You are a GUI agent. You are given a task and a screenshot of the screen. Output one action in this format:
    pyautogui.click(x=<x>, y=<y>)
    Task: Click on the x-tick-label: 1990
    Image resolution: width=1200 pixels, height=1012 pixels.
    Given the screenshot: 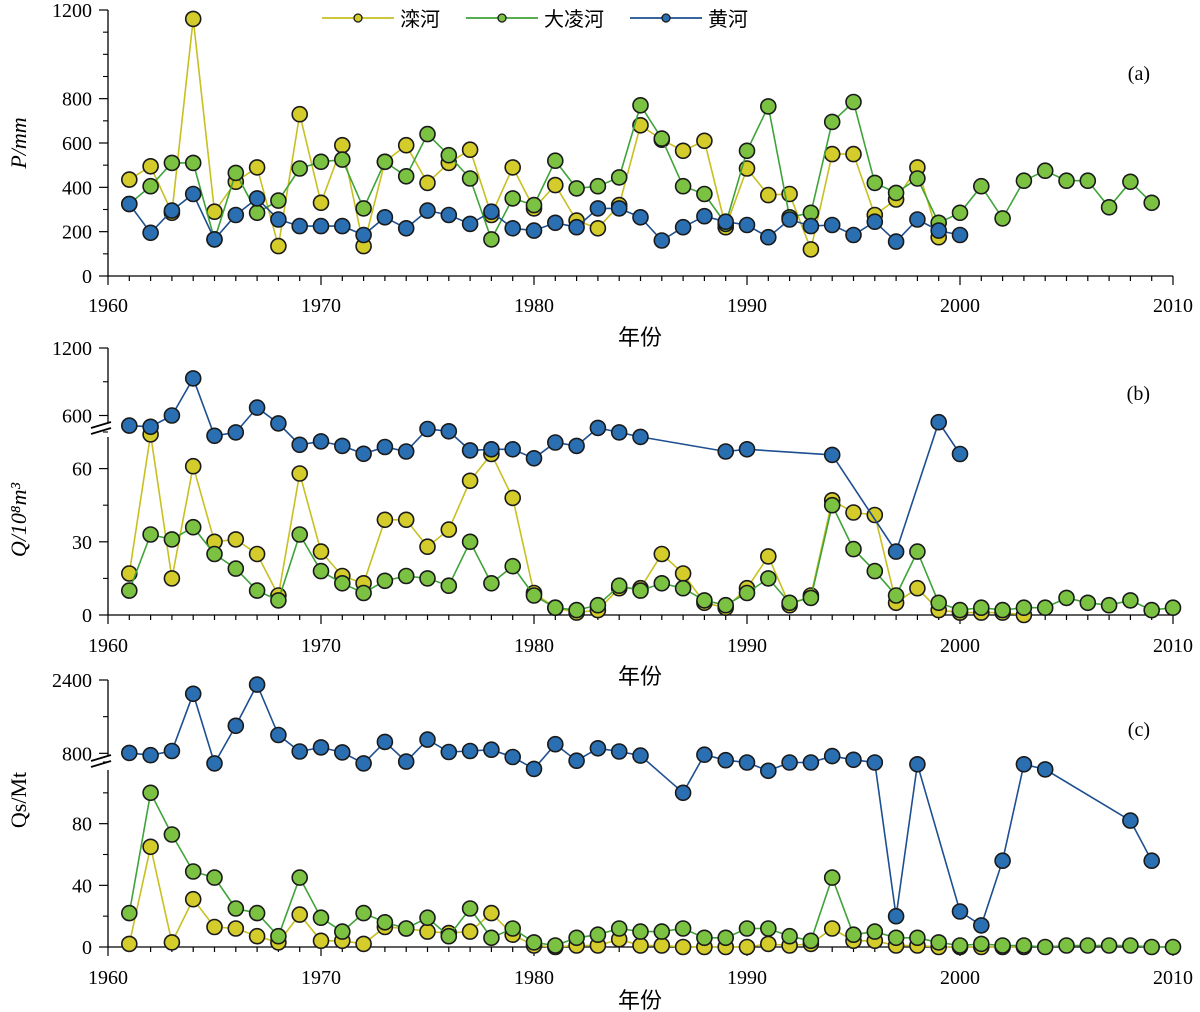 What is the action you would take?
    pyautogui.click(x=747, y=978)
    